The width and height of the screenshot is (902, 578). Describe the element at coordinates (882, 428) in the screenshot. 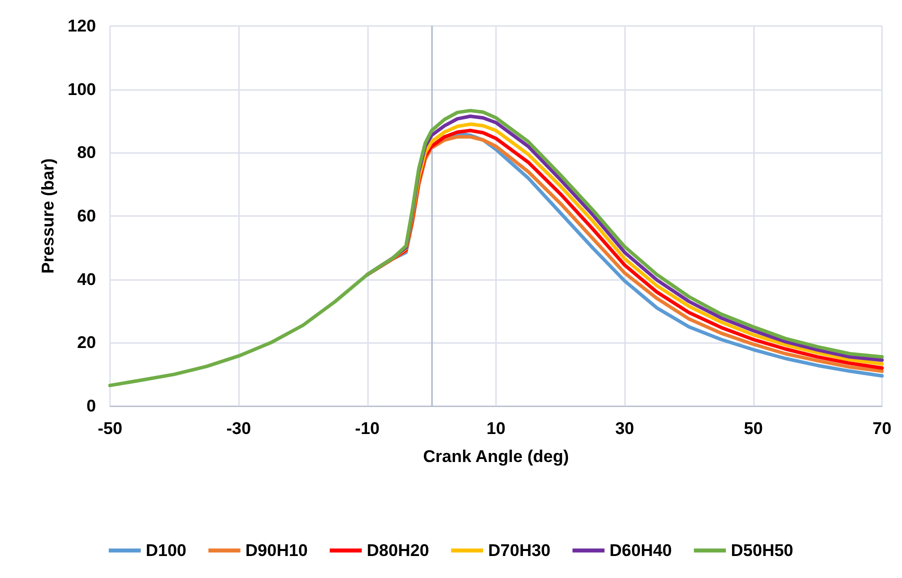

I see `x-tick-label: 70` at that location.